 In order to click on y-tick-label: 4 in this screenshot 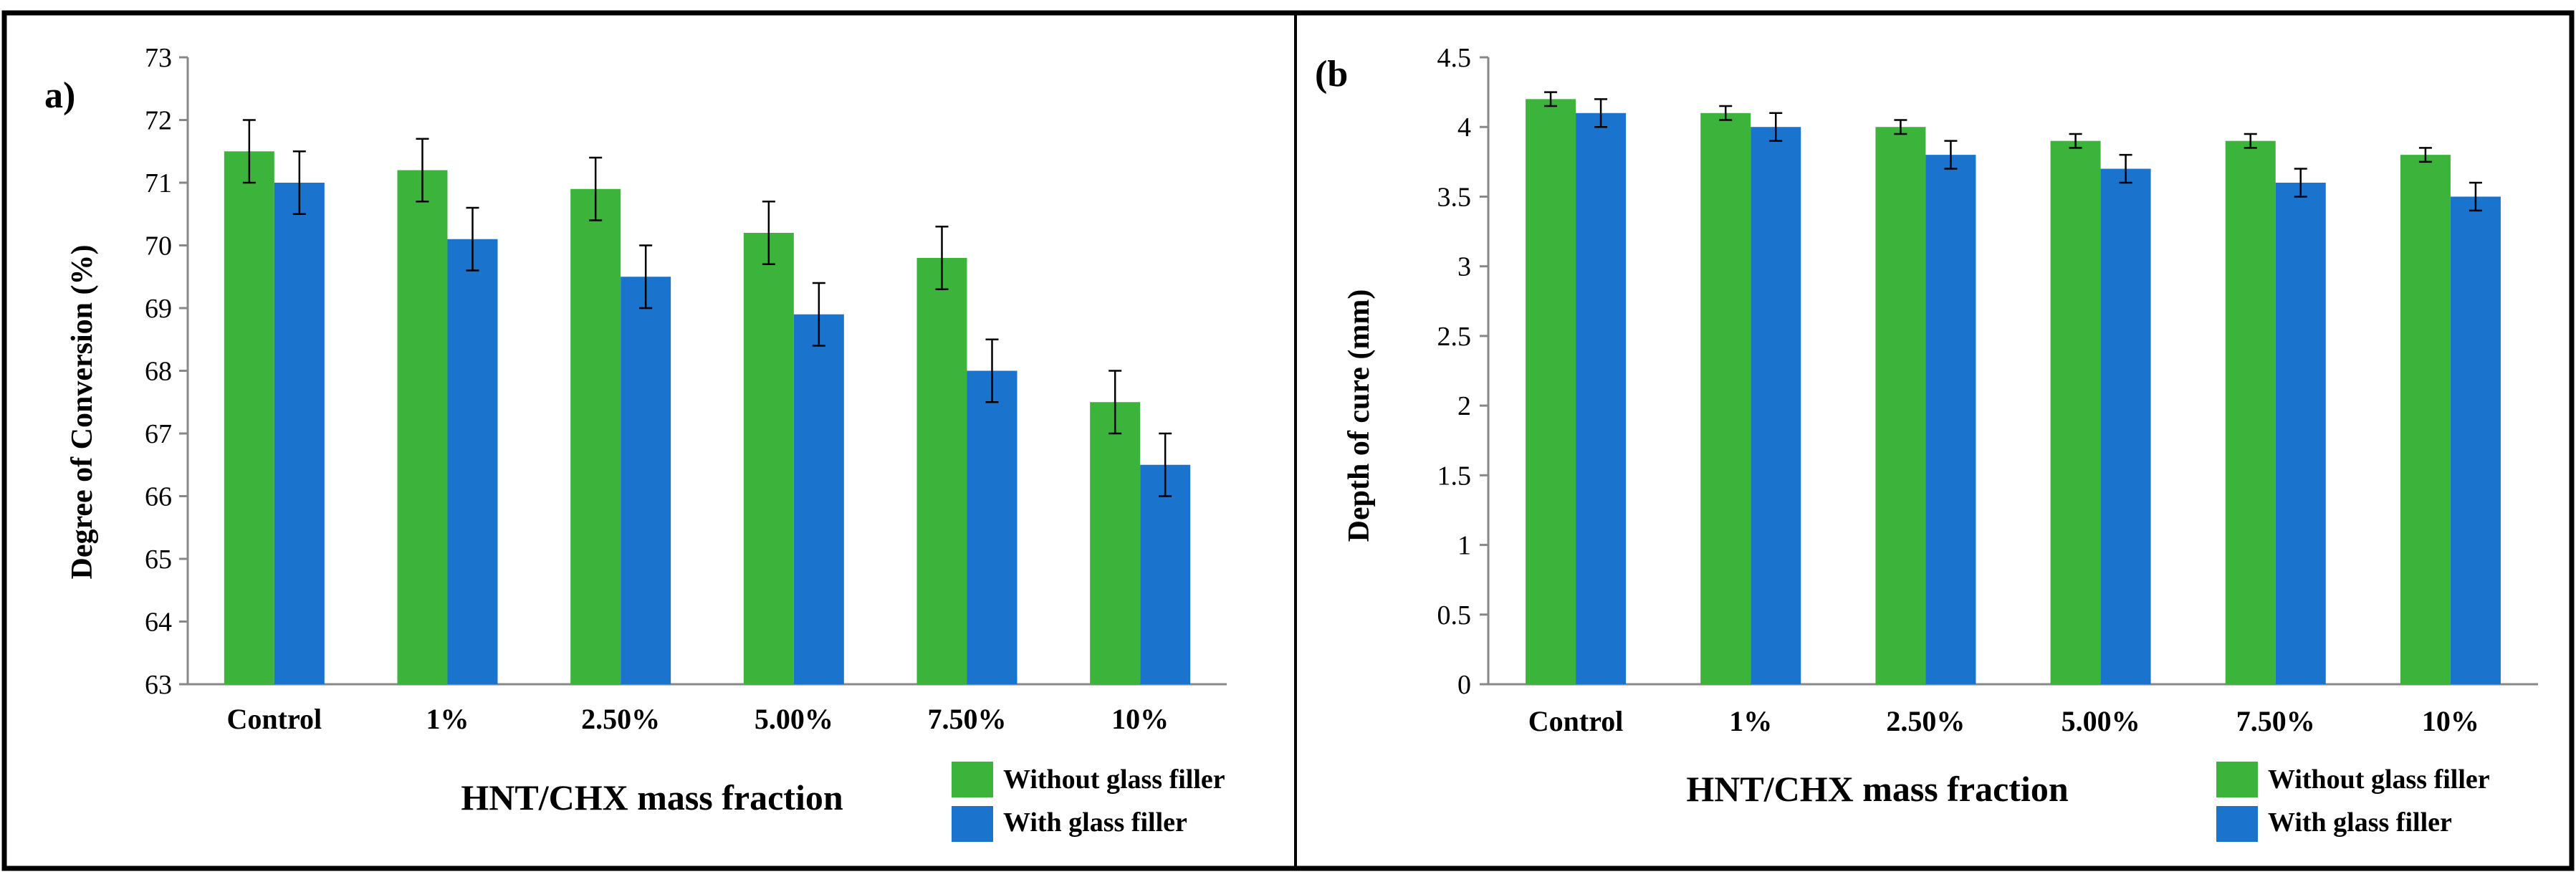, I will do `click(1464, 128)`.